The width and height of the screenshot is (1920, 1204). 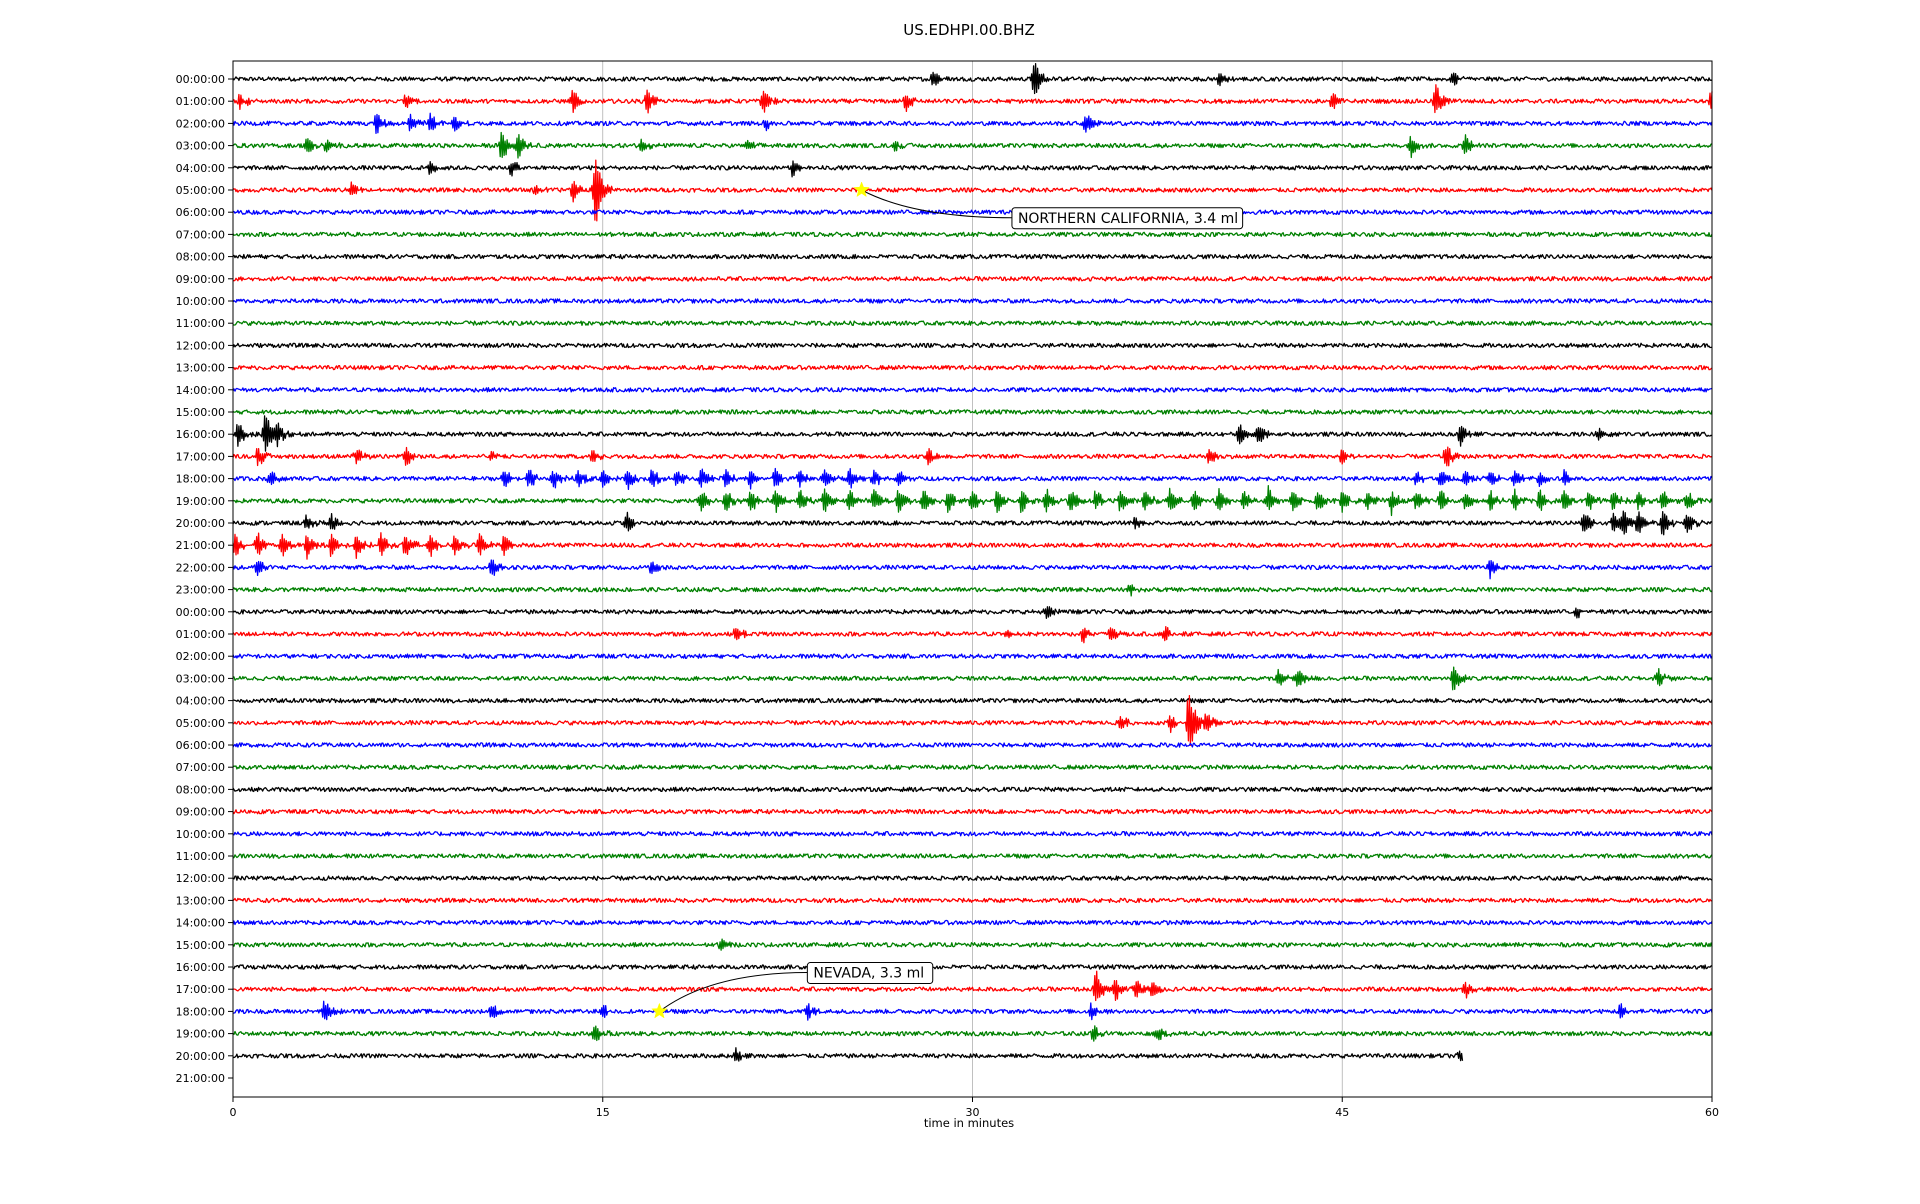 I want to click on x-tick-labels: 0 15 30 45 60, so click(x=974, y=1108).